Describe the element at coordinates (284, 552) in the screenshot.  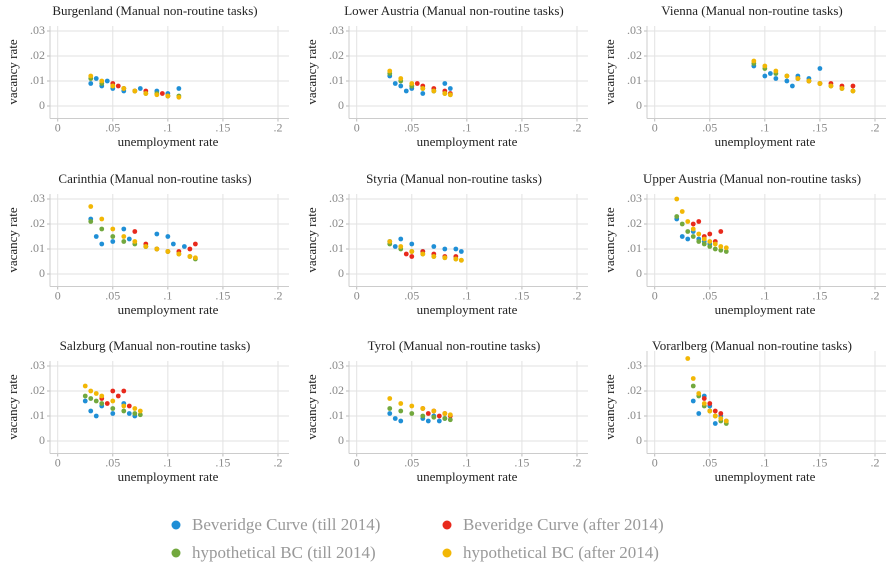
I see `legend-label: hypothetical BC (till 2014)` at that location.